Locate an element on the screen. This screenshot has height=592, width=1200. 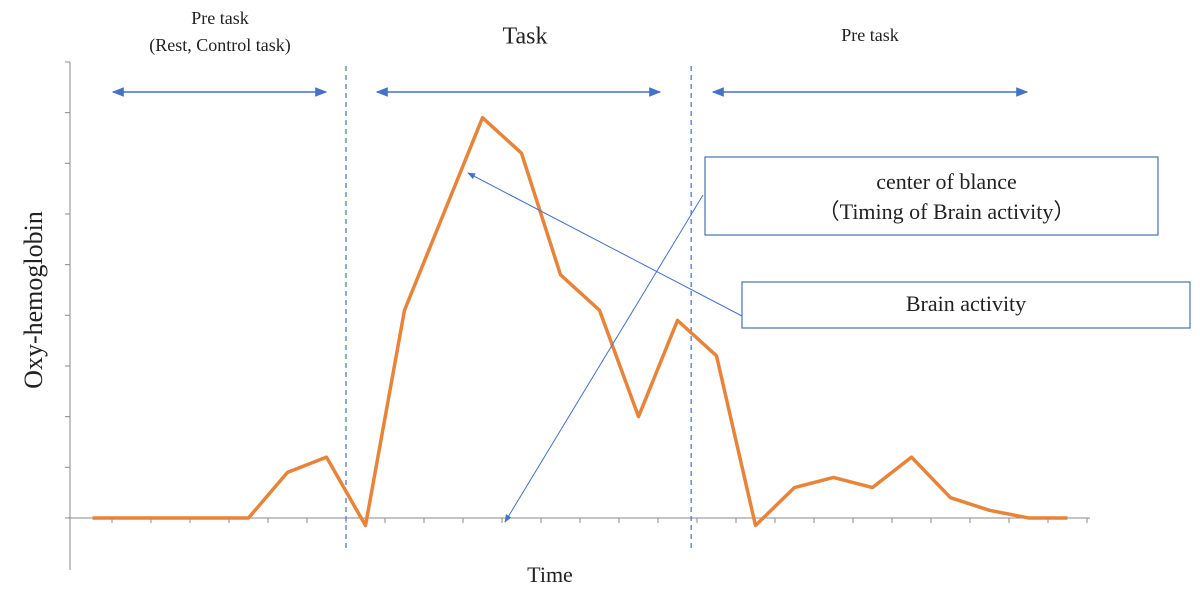
callout-label: Brain activity is located at coordinates (966, 303).